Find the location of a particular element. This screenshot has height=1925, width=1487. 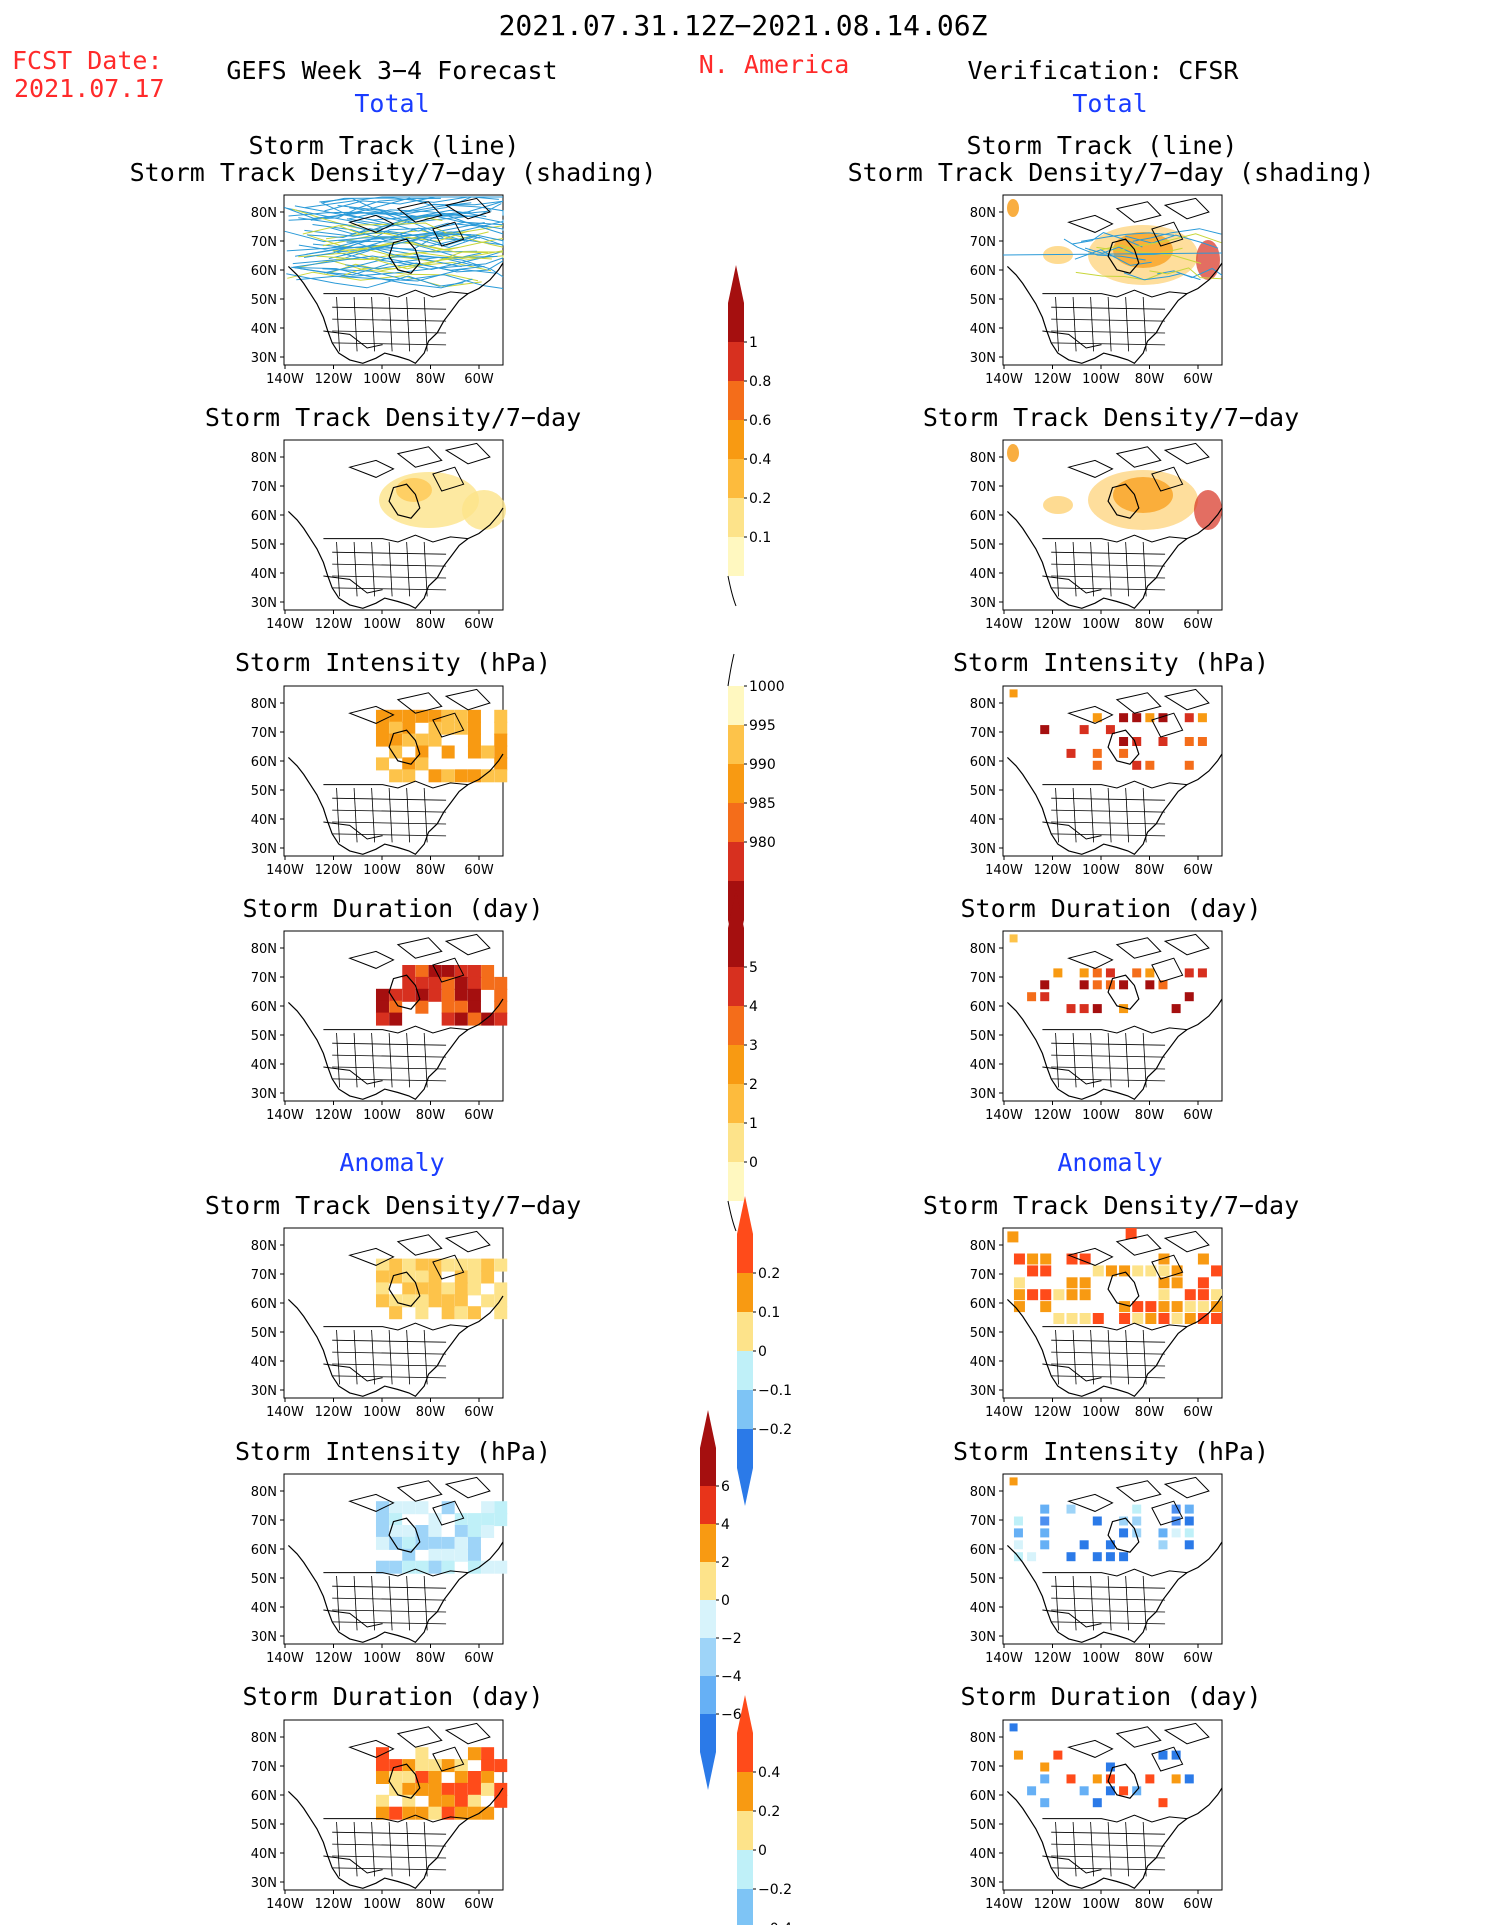

colorbar-label: 0 is located at coordinates (725, 1601).